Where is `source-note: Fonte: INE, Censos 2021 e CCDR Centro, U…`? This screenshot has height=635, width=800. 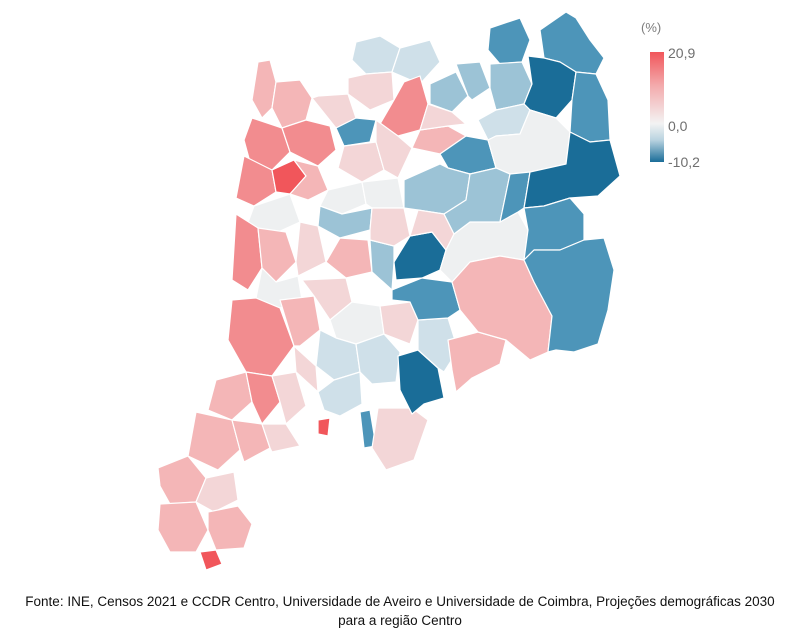 source-note: Fonte: INE, Censos 2021 e CCDR Centro, U… is located at coordinates (400, 611).